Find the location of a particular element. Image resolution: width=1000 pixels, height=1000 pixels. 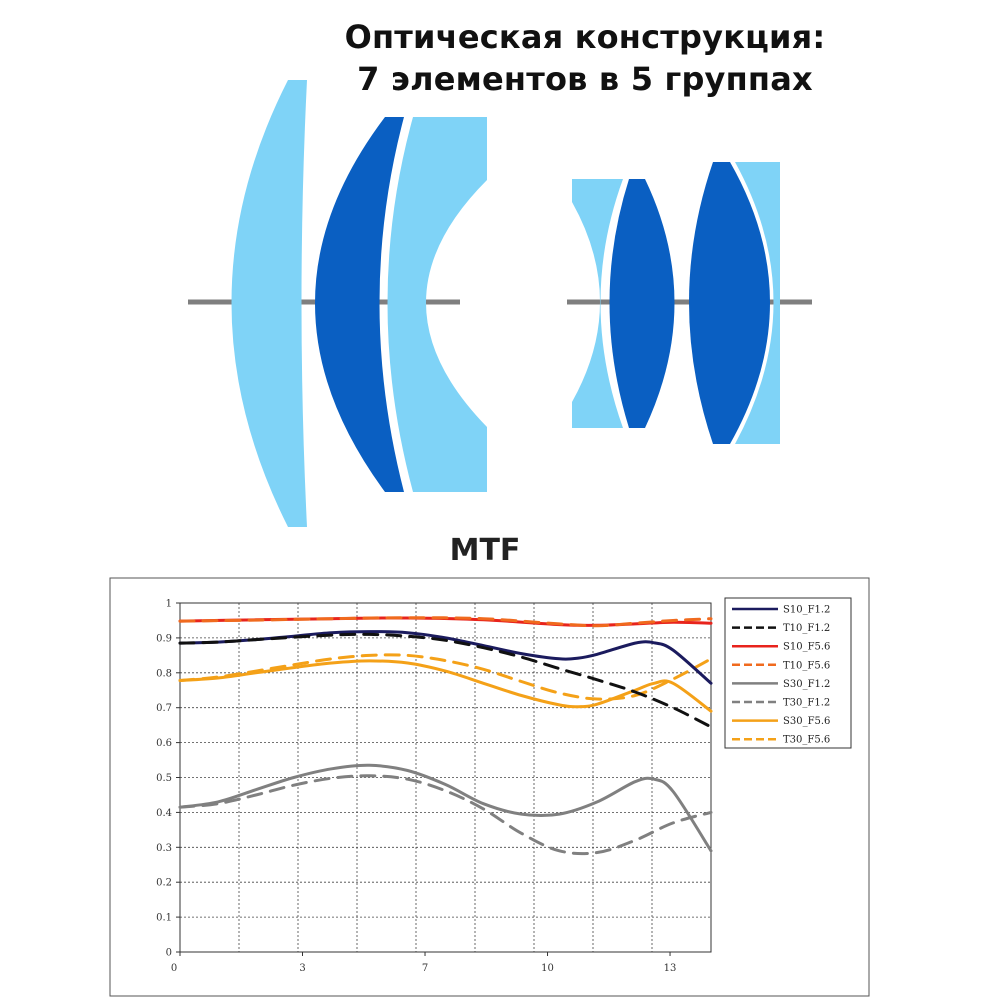

mtf-chart-title: MTF is located at coordinates (485, 550).